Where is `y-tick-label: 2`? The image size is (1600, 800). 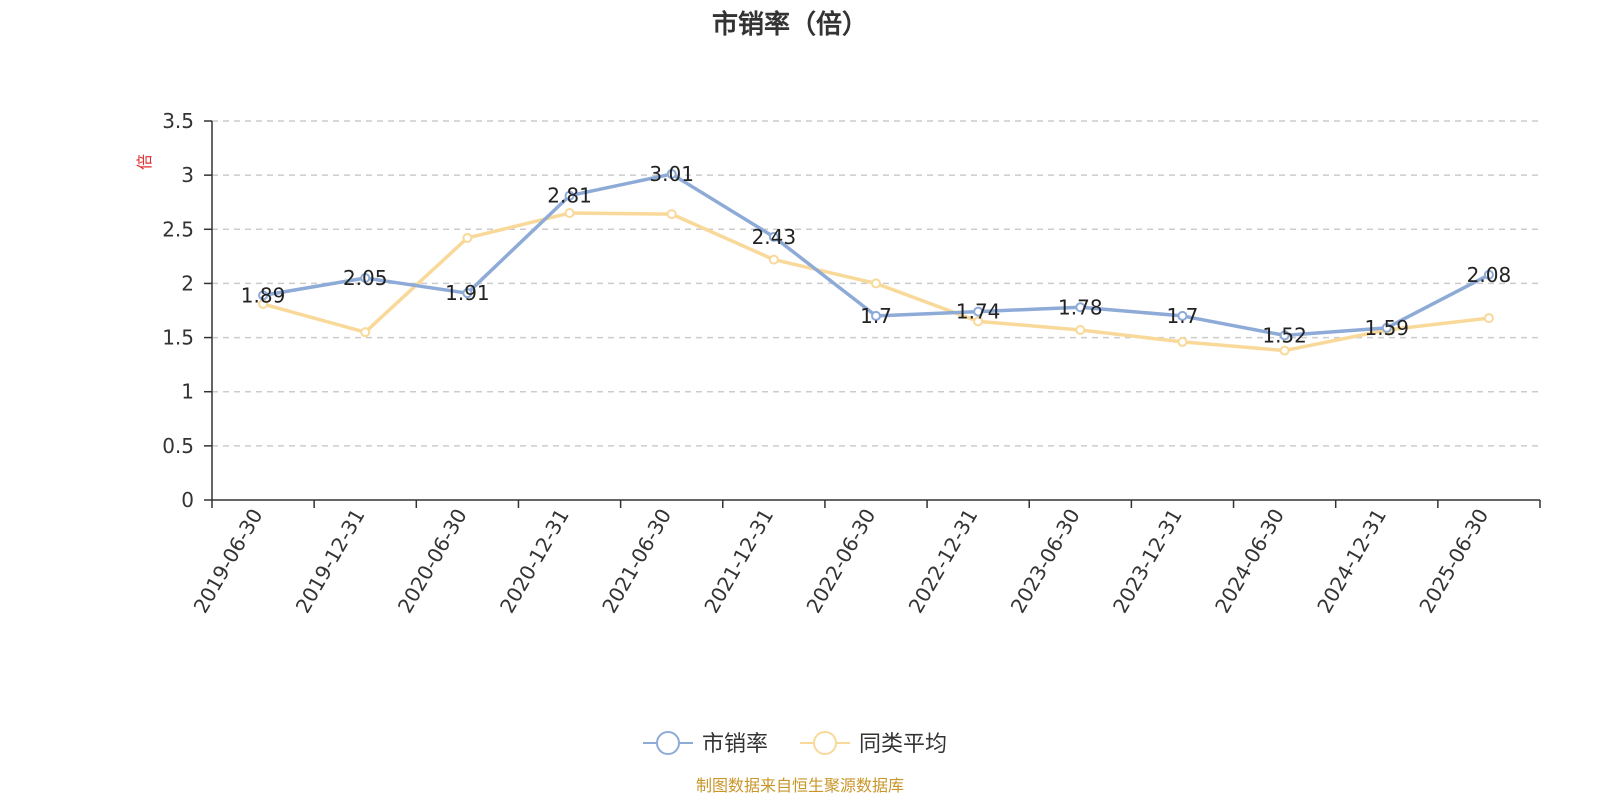
y-tick-label: 2 is located at coordinates (187, 283).